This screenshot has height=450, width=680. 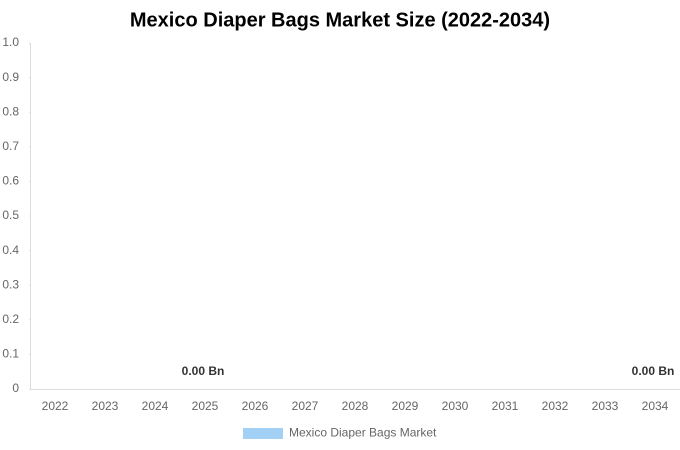 I want to click on x-tick-label: 2024, so click(x=155, y=406).